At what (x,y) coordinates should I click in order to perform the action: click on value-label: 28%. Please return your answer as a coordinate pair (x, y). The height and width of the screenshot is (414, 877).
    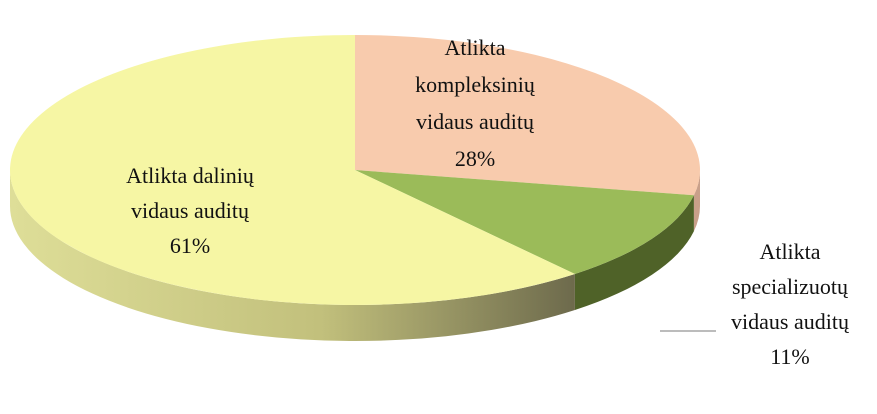
    Looking at the image, I should click on (475, 158).